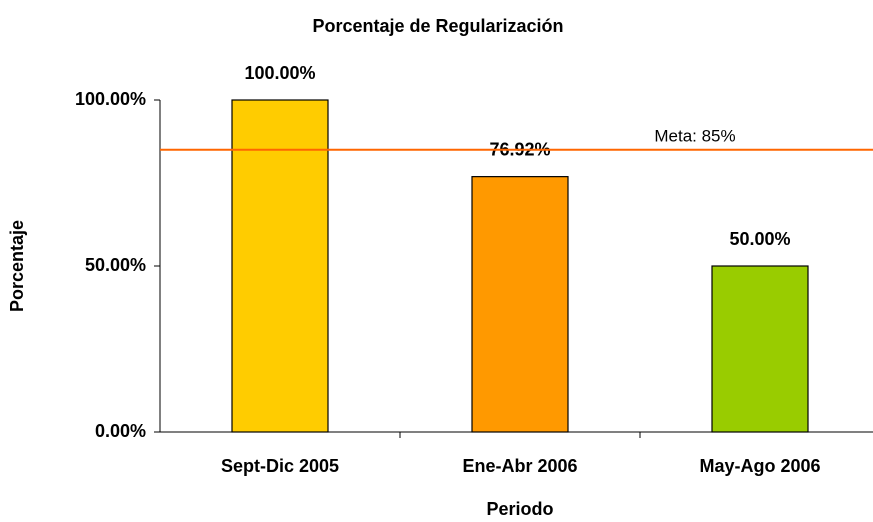 This screenshot has height=522, width=873. What do you see at coordinates (120, 431) in the screenshot?
I see `y-tick-label: 0.00%` at bounding box center [120, 431].